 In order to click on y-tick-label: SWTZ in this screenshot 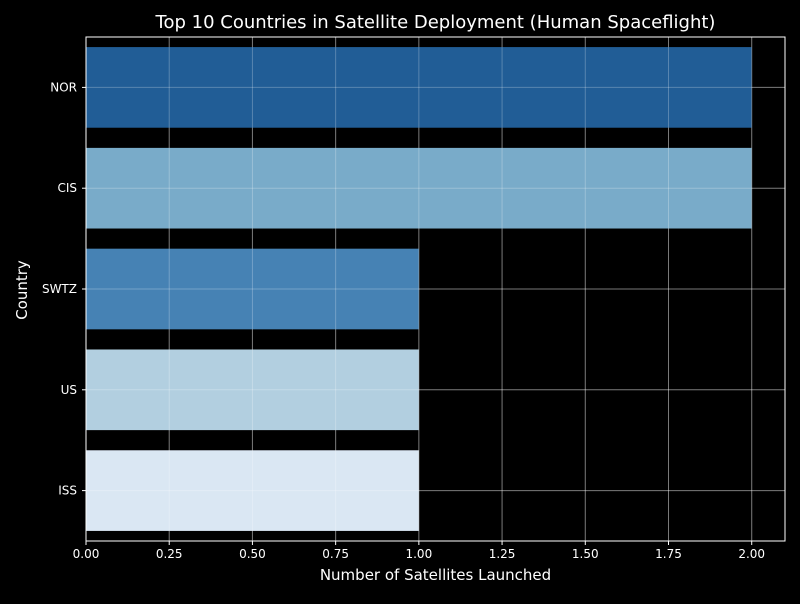, I will do `click(59, 289)`.